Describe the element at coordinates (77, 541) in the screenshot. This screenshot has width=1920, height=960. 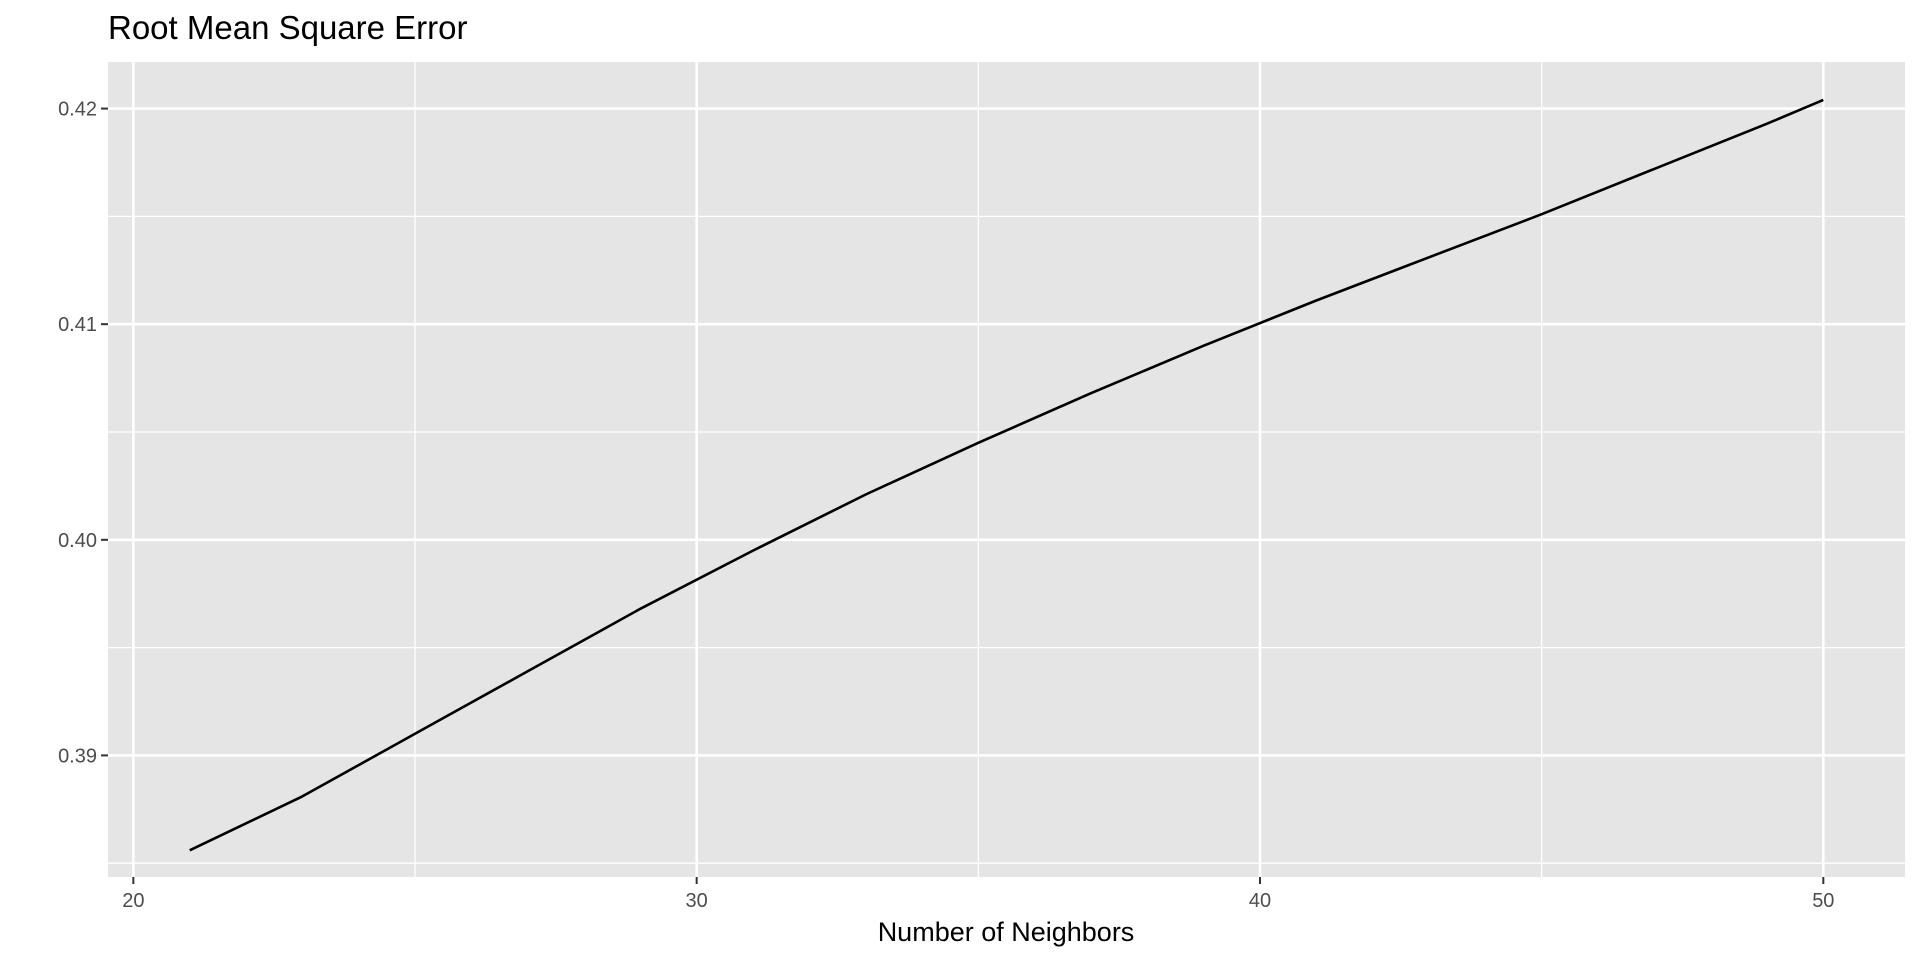
I see `y-tick-label: 0.40` at that location.